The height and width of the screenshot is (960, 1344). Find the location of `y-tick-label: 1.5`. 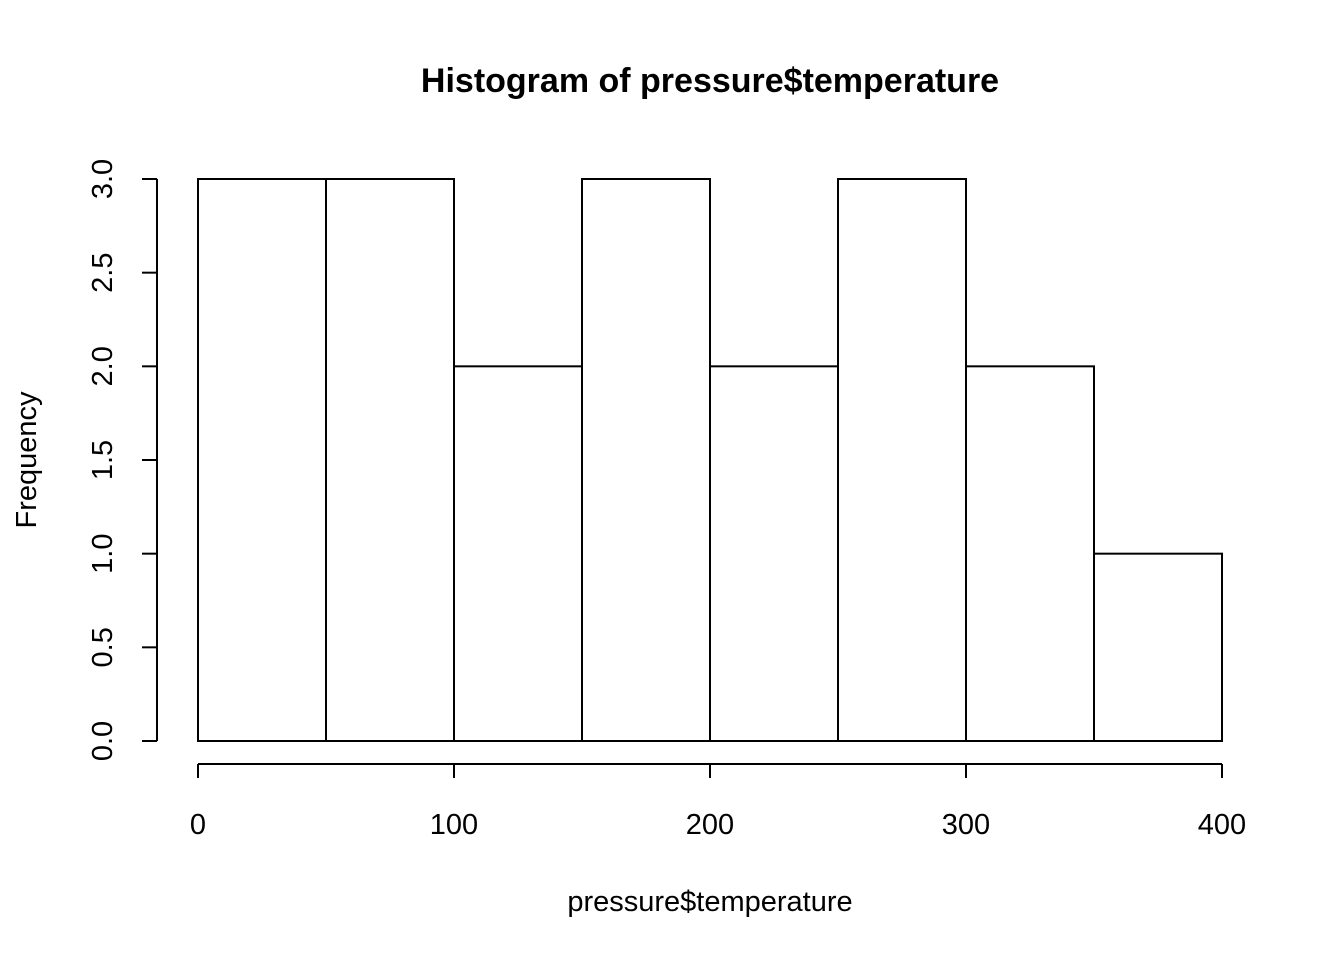

y-tick-label: 1.5 is located at coordinates (103, 460).